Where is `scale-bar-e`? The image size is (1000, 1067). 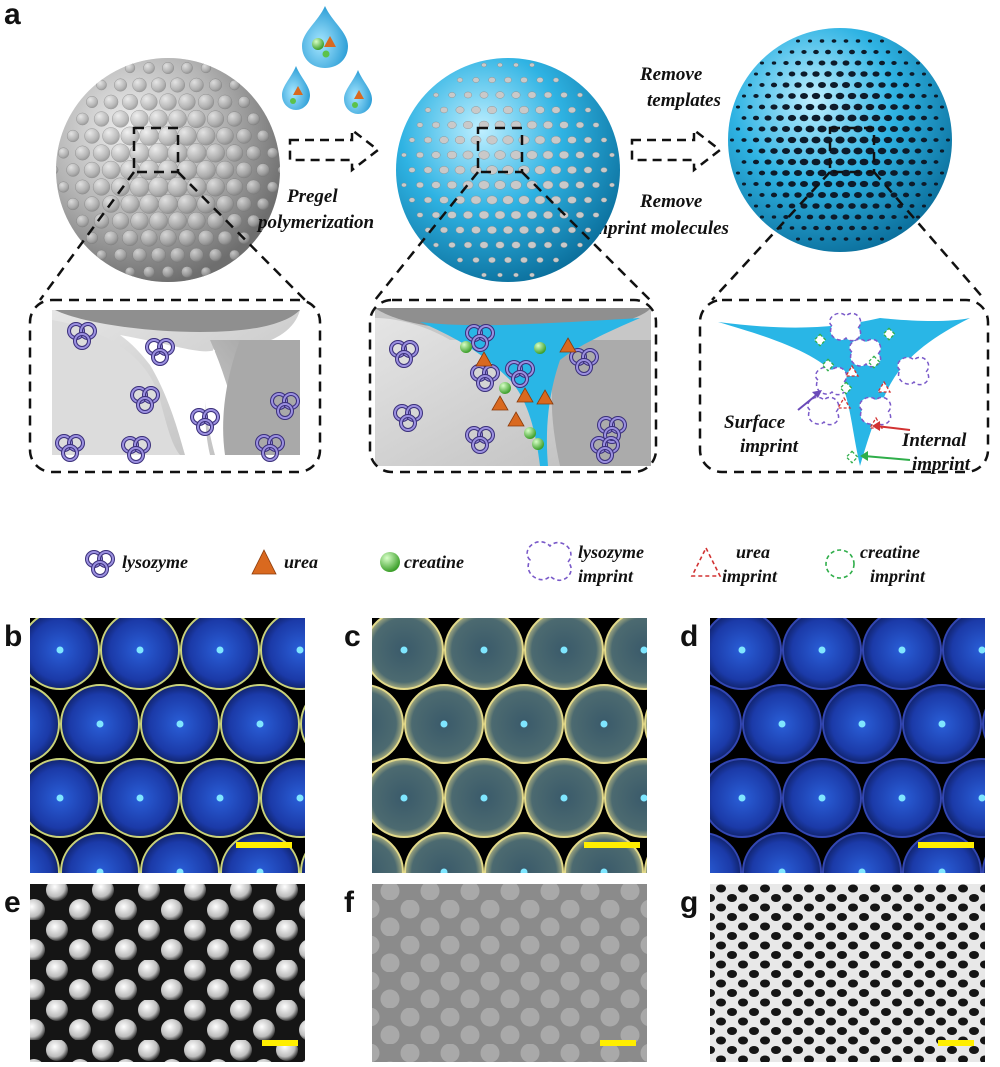
scale-bar-e is located at coordinates (280, 1043).